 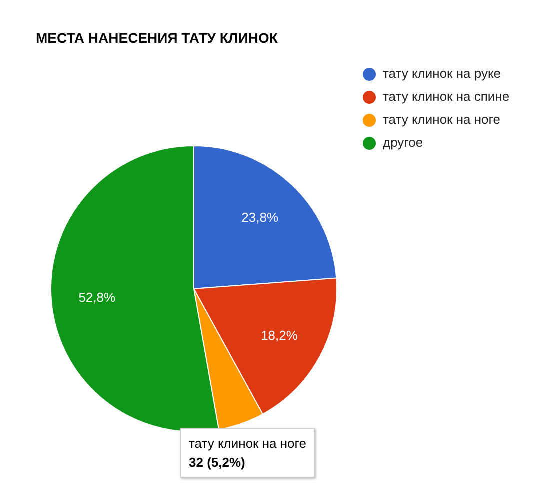 I want to click on legend-label: другое, so click(x=403, y=143).